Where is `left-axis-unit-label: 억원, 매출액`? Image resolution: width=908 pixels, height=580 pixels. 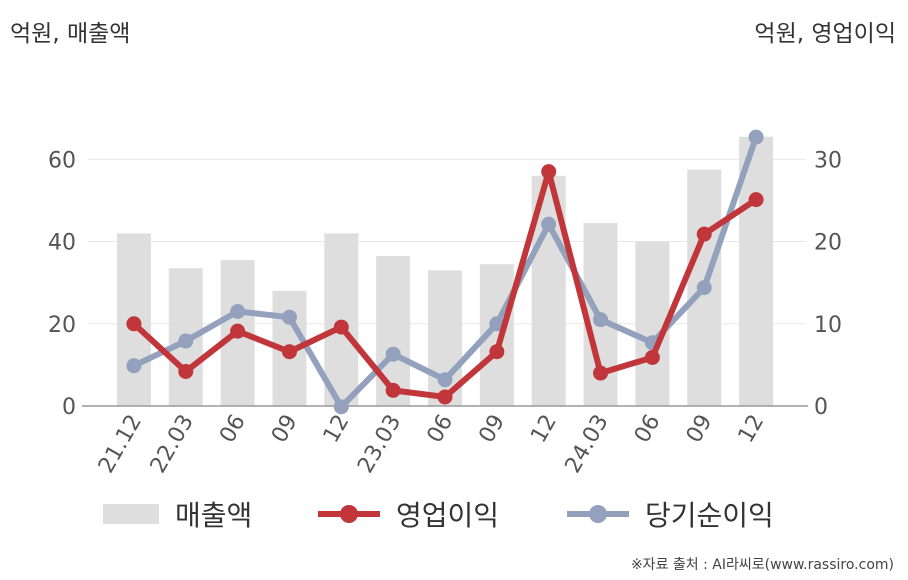 left-axis-unit-label: 억원, 매출액 is located at coordinates (70, 34).